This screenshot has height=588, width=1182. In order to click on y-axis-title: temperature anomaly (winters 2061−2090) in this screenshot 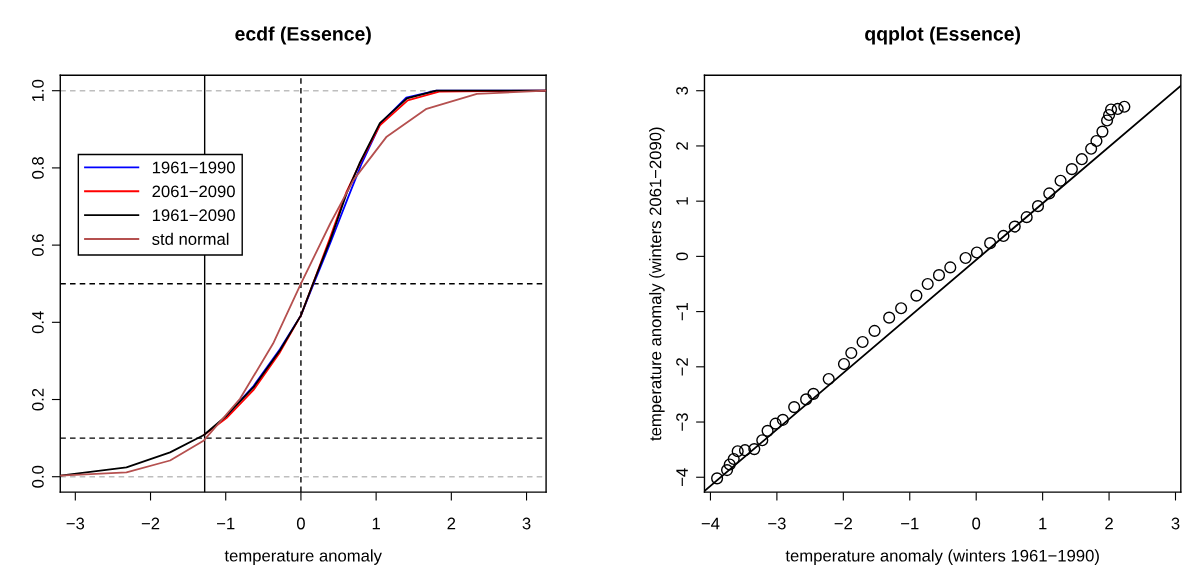, I will do `click(657, 284)`.